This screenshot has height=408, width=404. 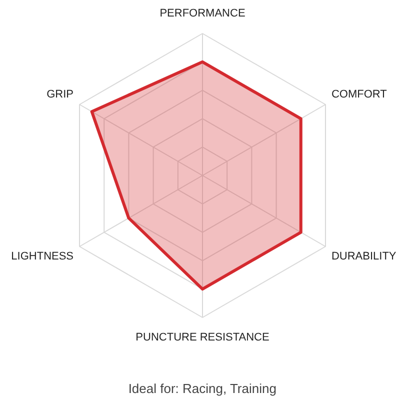 I want to click on spoke-label: COMFORT, so click(x=359, y=94).